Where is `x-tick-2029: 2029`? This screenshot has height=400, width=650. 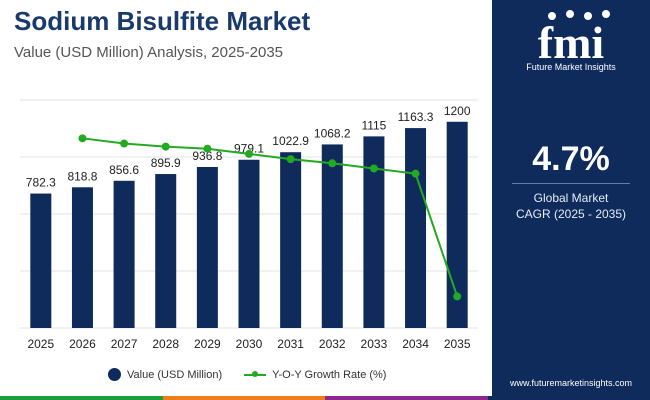 x-tick-2029: 2029 is located at coordinates (207, 344).